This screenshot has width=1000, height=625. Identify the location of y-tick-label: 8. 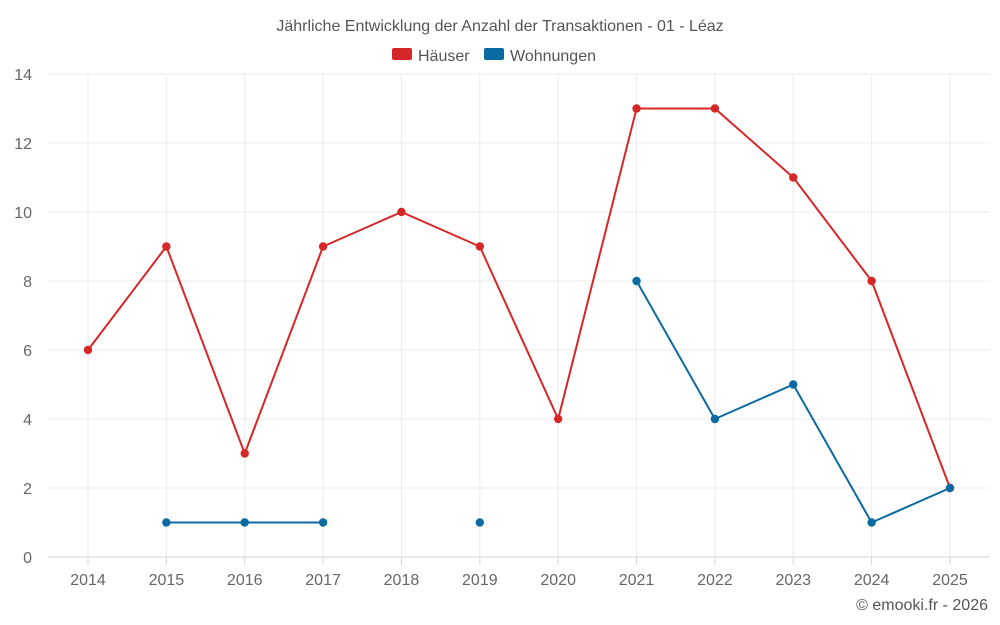
(27, 282).